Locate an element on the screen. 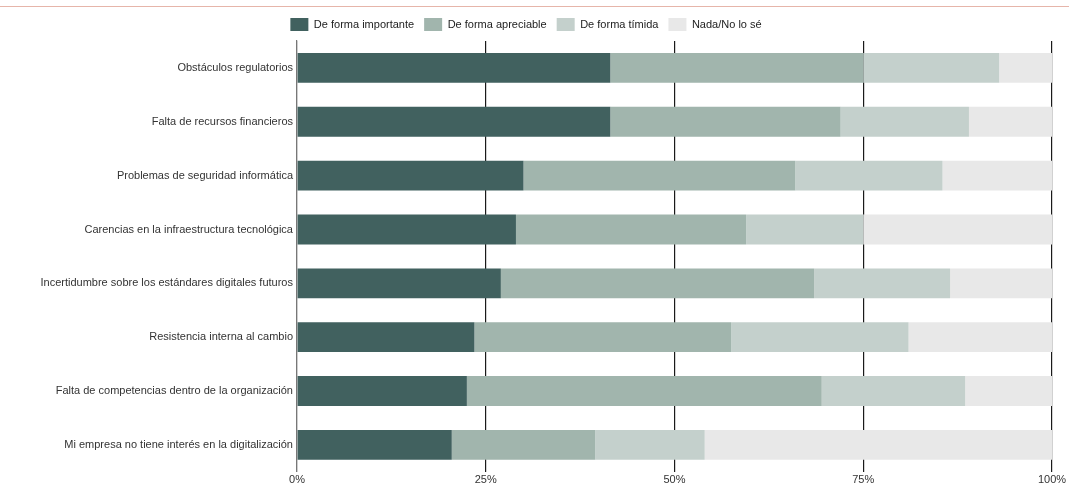  x-tick-label: 100% is located at coordinates (1052, 479).